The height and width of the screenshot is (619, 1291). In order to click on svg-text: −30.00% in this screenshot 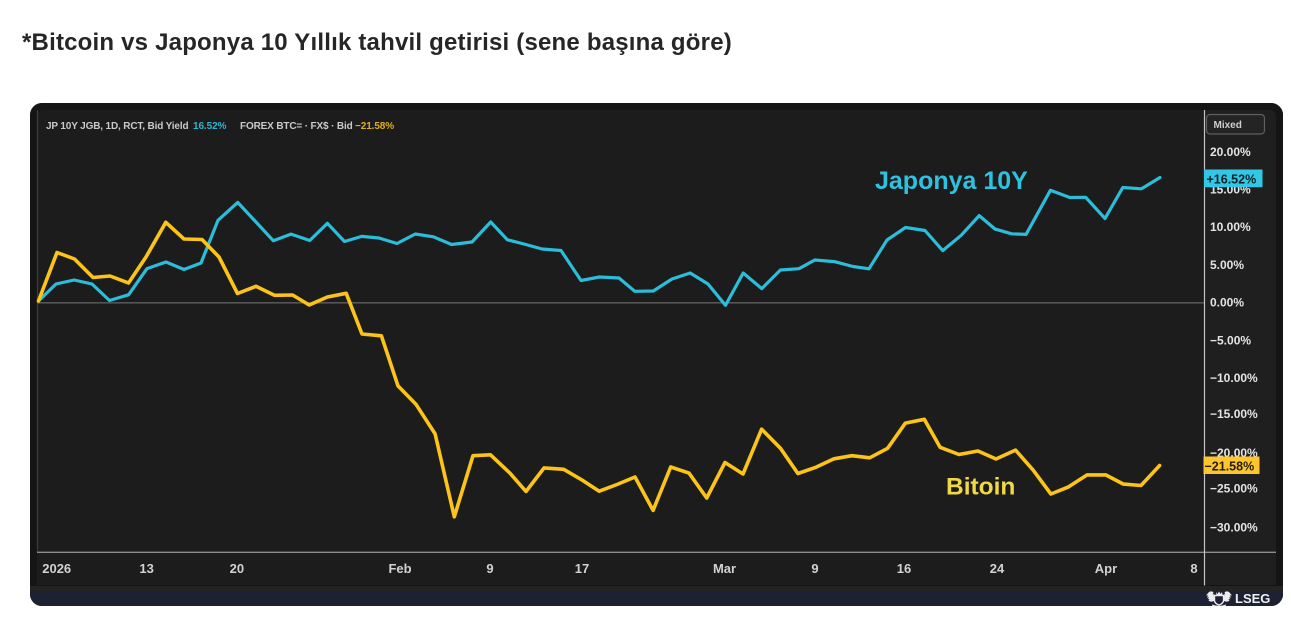, I will do `click(1234, 527)`.